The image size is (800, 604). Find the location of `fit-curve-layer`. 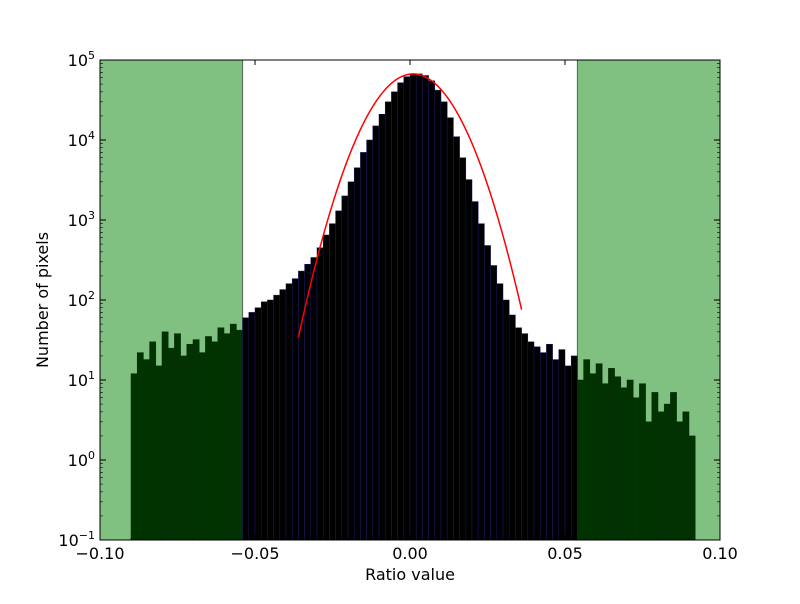

fit-curve-layer is located at coordinates (410, 205).